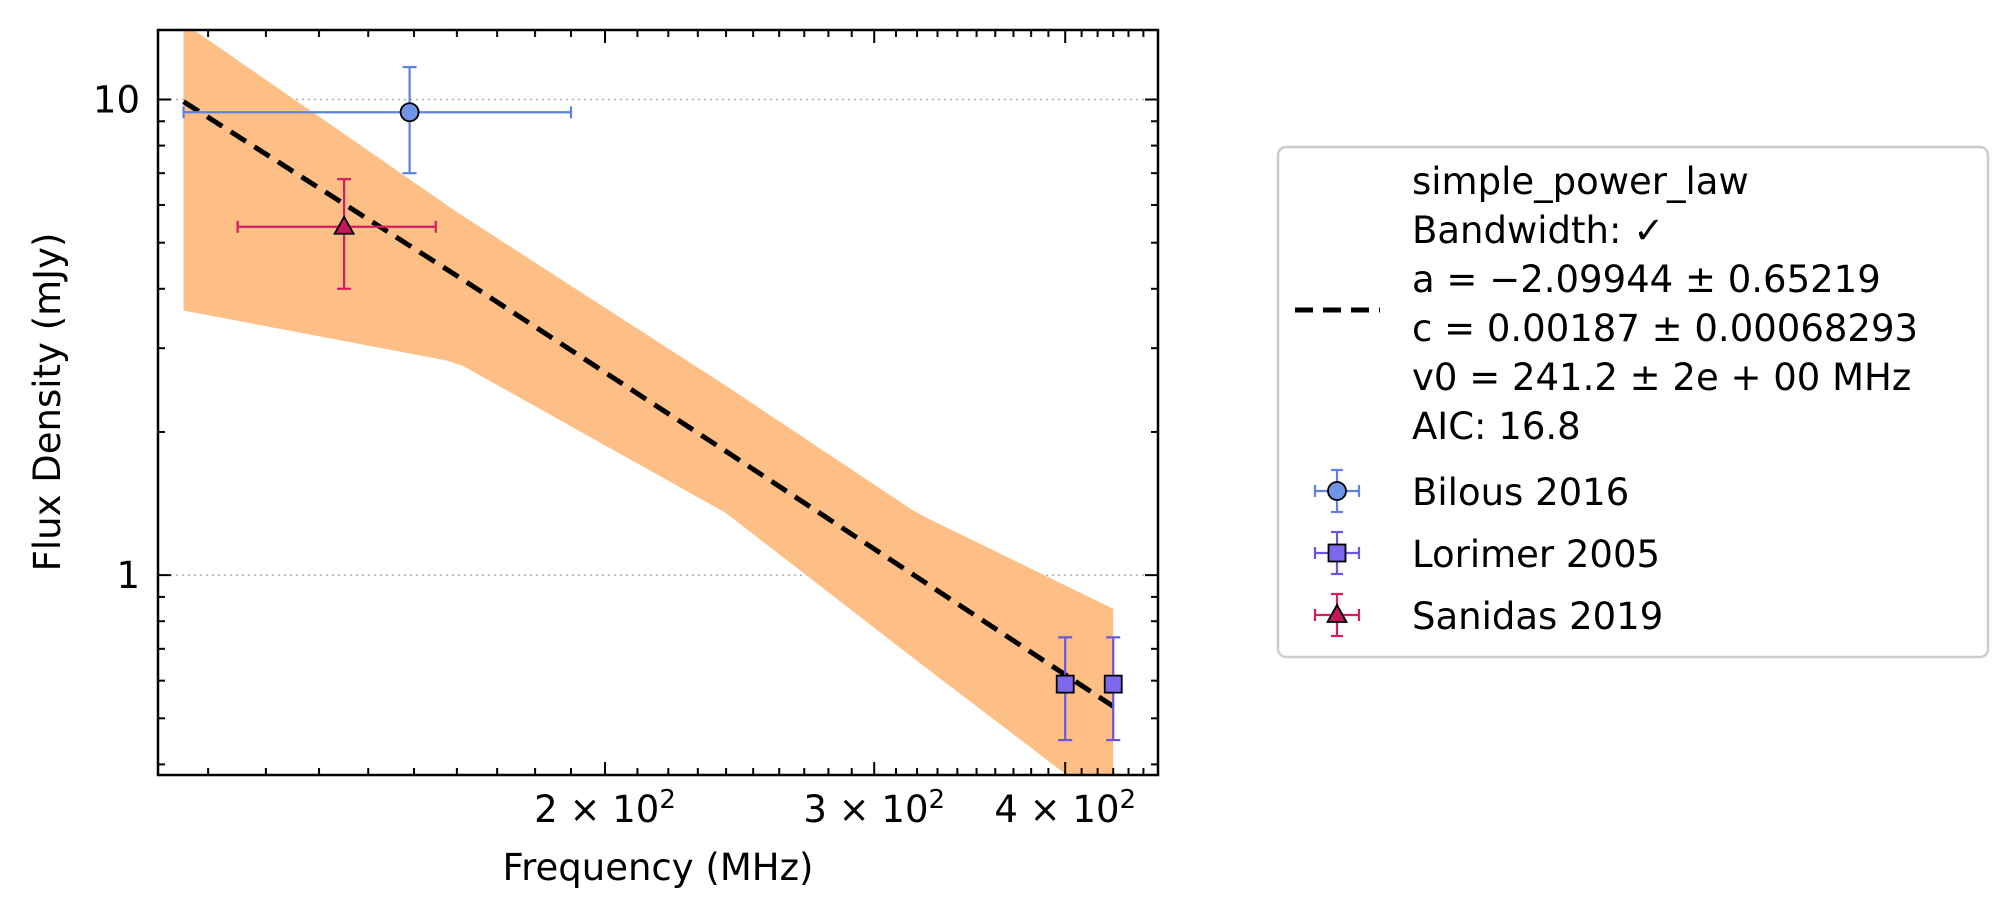 This screenshot has width=2005, height=914. I want to click on legend-label-lorimer: Lorimer 2005, so click(1536, 554).